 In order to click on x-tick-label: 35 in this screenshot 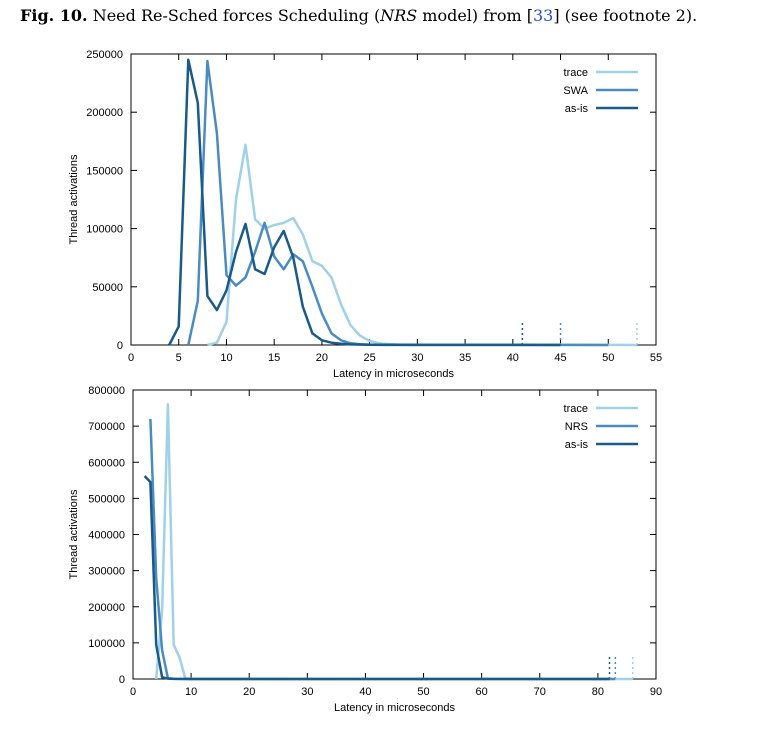, I will do `click(465, 358)`.